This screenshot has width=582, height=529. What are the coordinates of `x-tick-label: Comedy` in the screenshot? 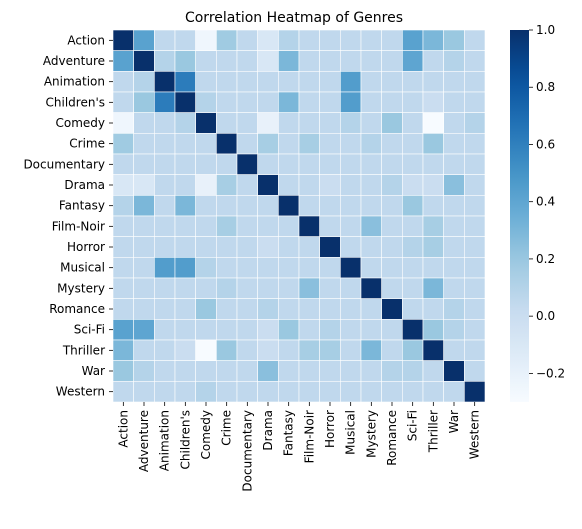 It's located at (206, 435).